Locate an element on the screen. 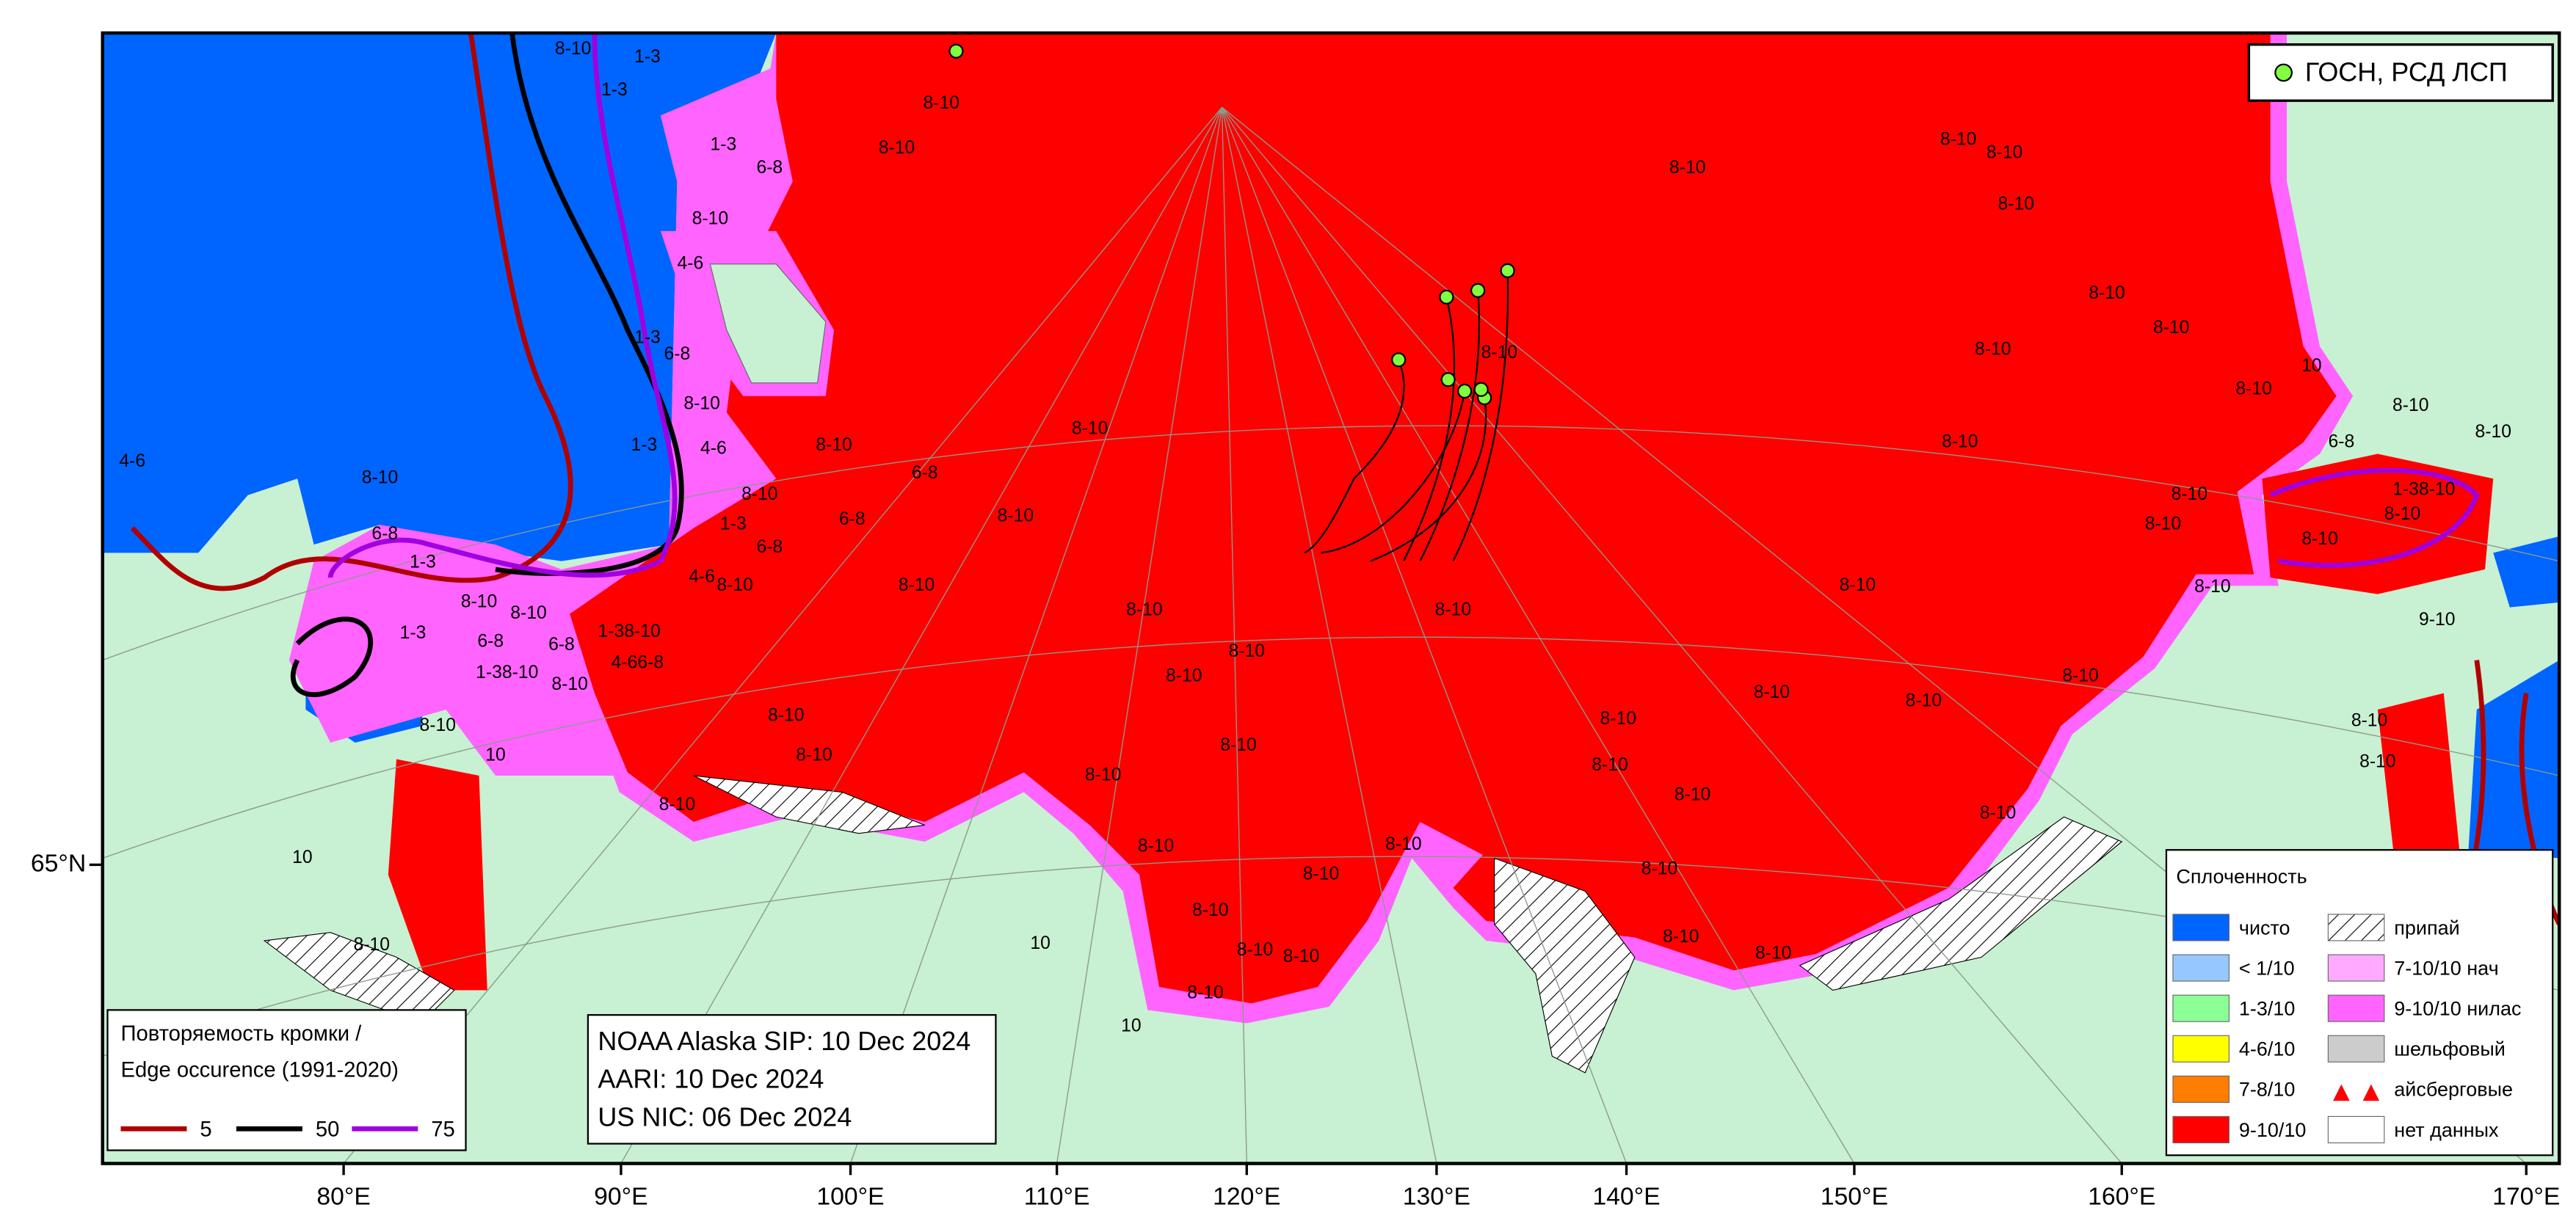 This screenshot has width=2576, height=1213. ice-label: 9-10 is located at coordinates (2437, 620).